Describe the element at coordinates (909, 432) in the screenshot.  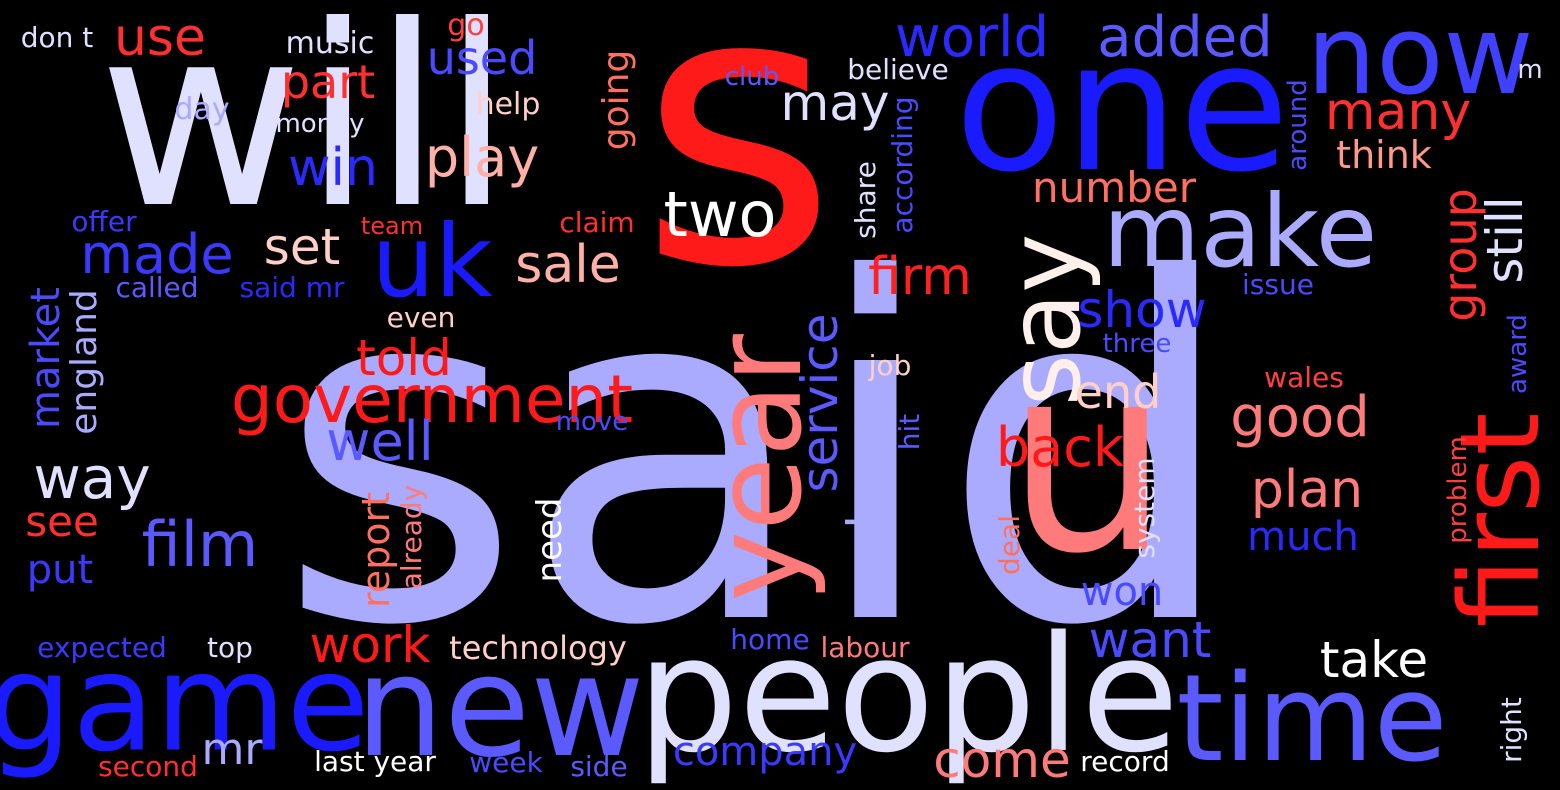
I see `word-hit: hit` at that location.